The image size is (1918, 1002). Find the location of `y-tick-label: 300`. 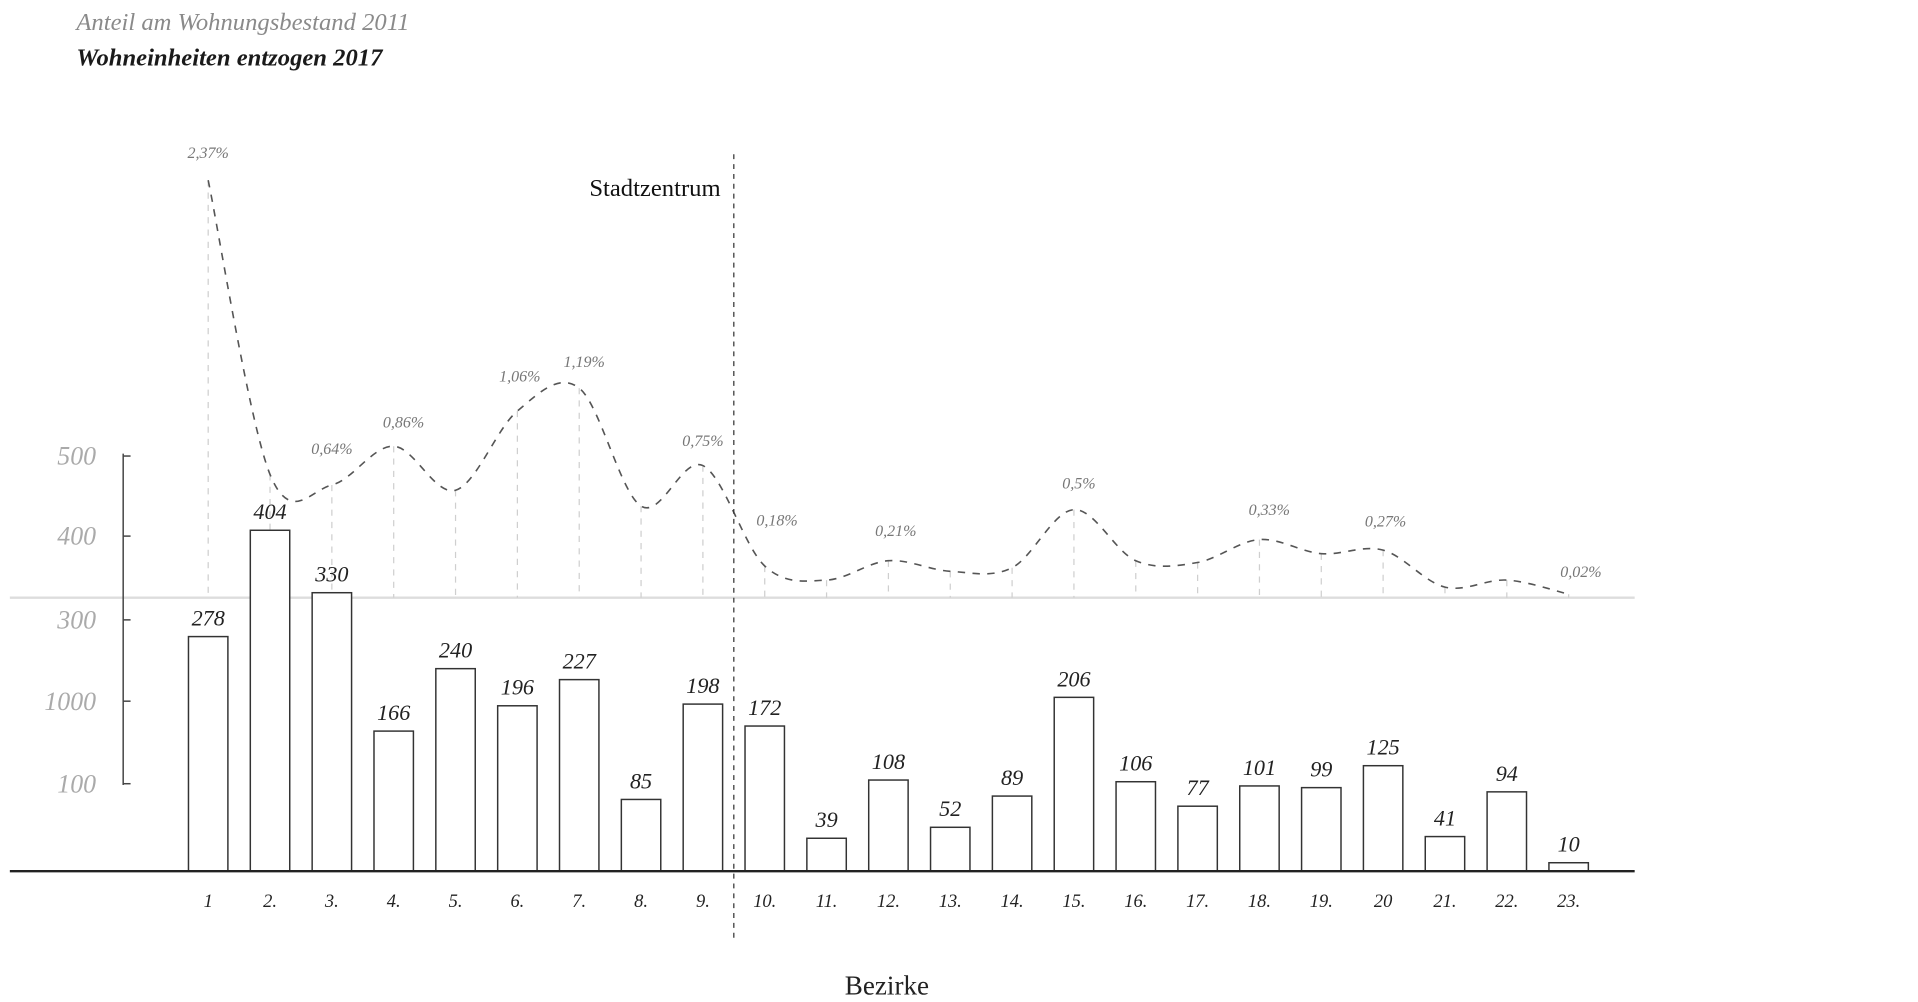

y-tick-label: 300 is located at coordinates (76, 619).